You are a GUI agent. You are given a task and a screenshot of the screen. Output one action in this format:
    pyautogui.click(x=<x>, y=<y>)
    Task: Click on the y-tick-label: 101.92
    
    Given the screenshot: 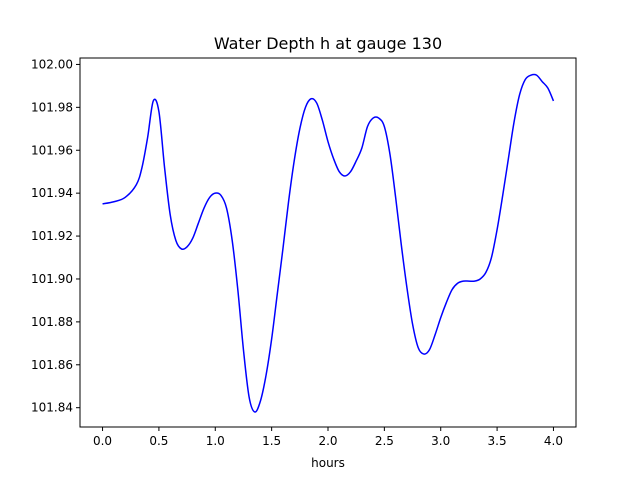 What is the action you would take?
    pyautogui.click(x=52, y=236)
    